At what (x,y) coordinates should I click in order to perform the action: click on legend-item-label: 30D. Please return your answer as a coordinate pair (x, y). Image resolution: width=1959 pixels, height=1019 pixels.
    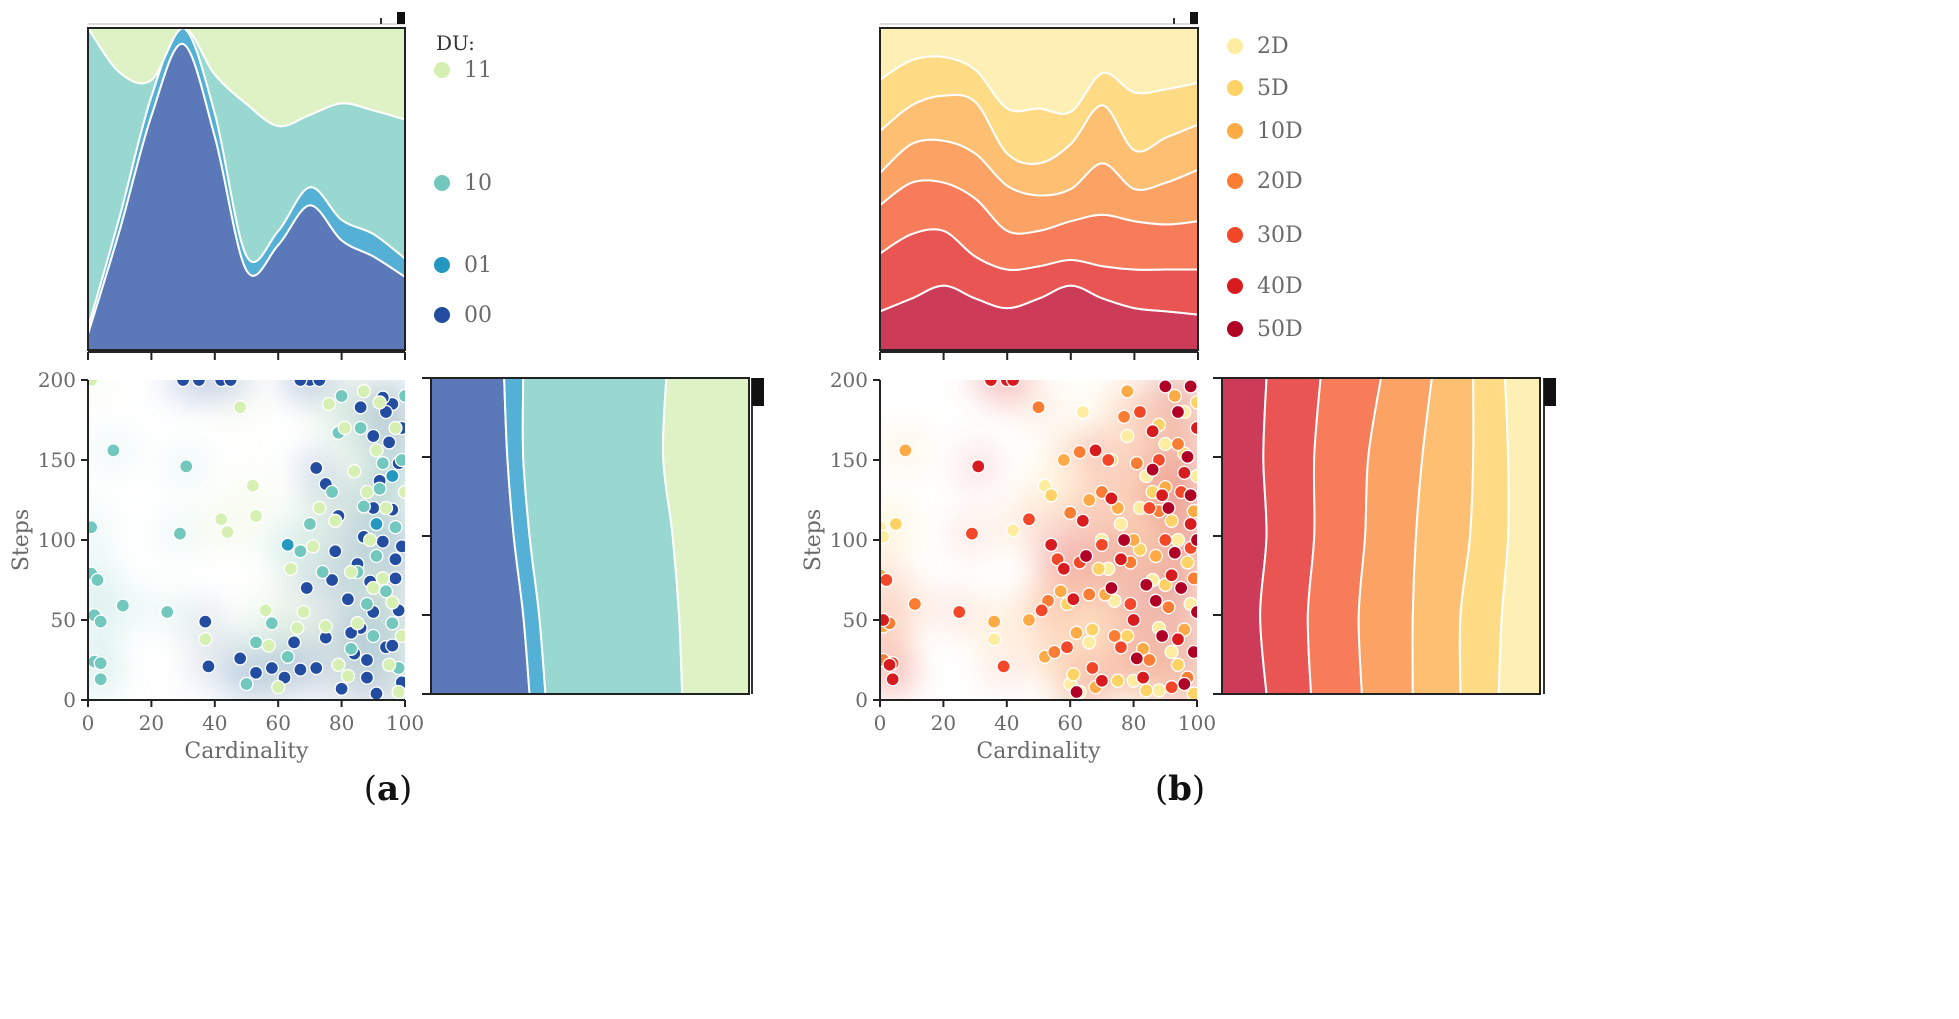
    Looking at the image, I should click on (1280, 235).